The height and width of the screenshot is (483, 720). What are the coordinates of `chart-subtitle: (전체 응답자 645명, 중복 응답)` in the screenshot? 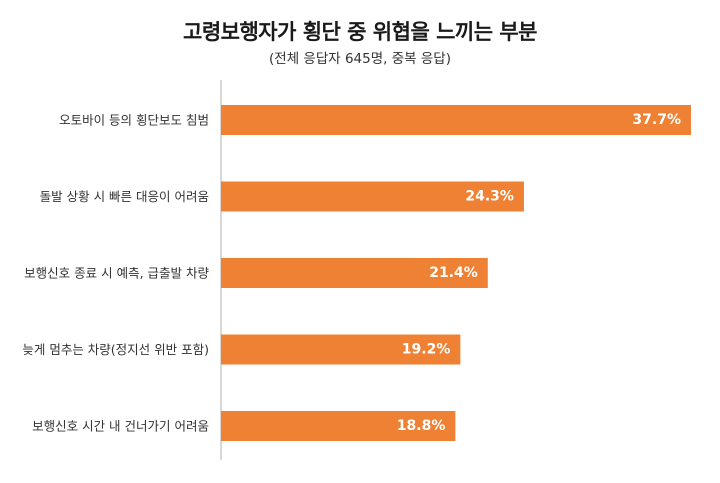 It's located at (360, 59).